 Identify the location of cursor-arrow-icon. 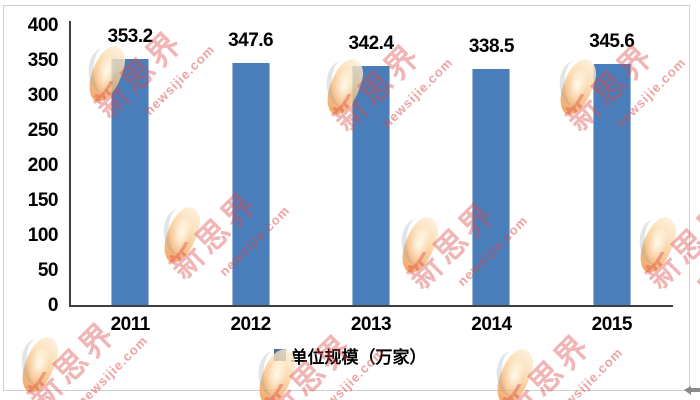
(687, 390).